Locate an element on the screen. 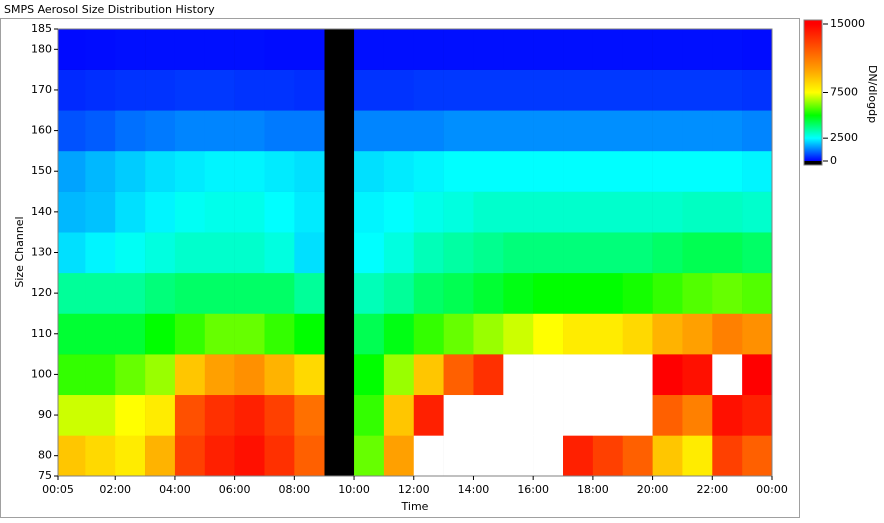 The image size is (884, 523). x-tick-label: 00:05 is located at coordinates (58, 489).